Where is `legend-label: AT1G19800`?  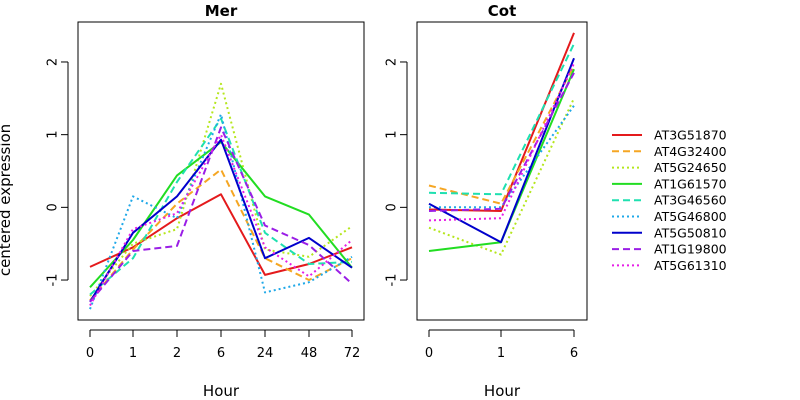
legend-label: AT1G19800 is located at coordinates (690, 249).